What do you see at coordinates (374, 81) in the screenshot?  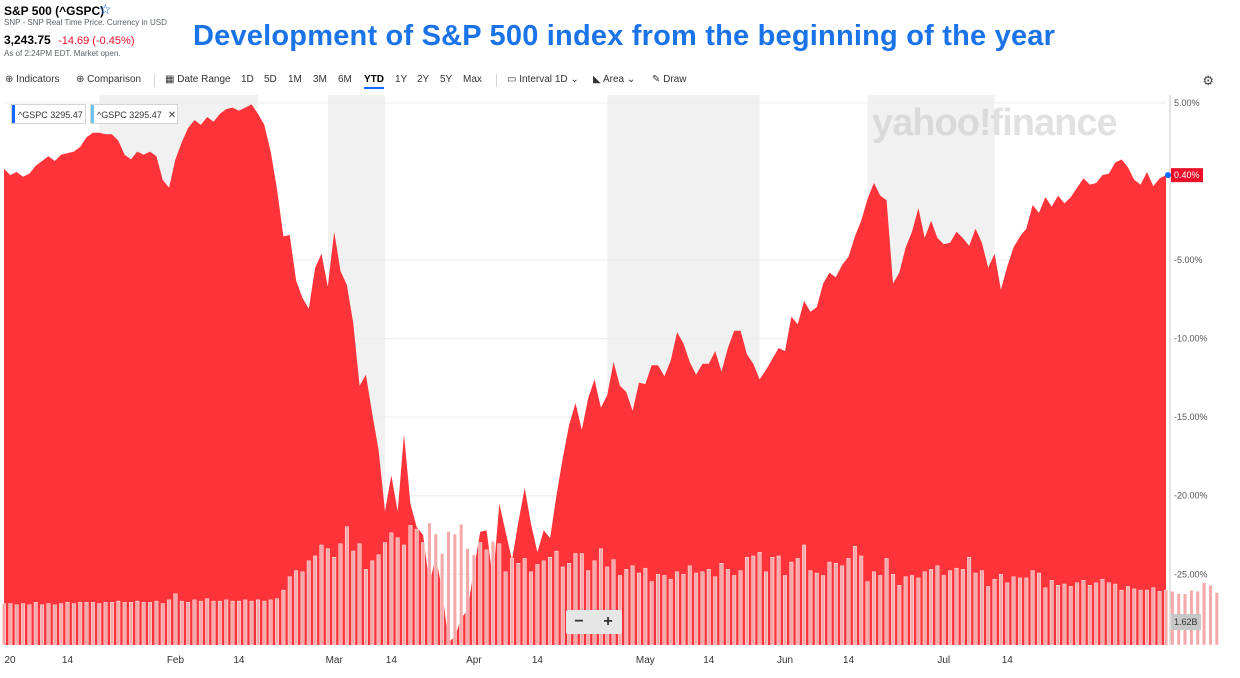 I see `range-ytd: YTD` at bounding box center [374, 81].